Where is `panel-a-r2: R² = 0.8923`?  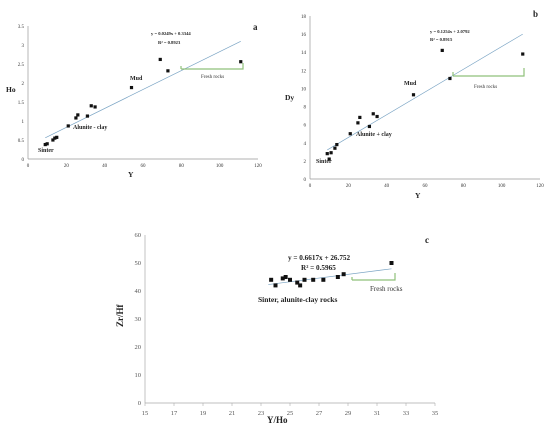
panel-a-r2: R² = 0.8923 is located at coordinates (169, 42).